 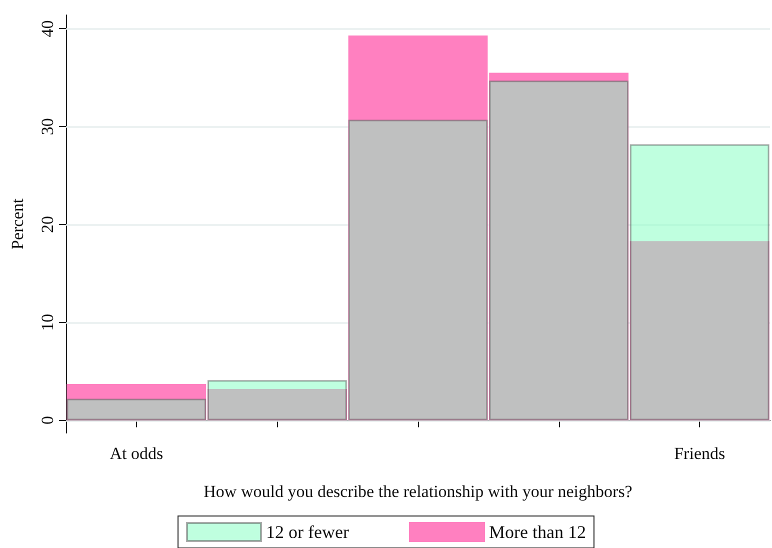 I want to click on legend-label: More than 12, so click(x=537, y=532).